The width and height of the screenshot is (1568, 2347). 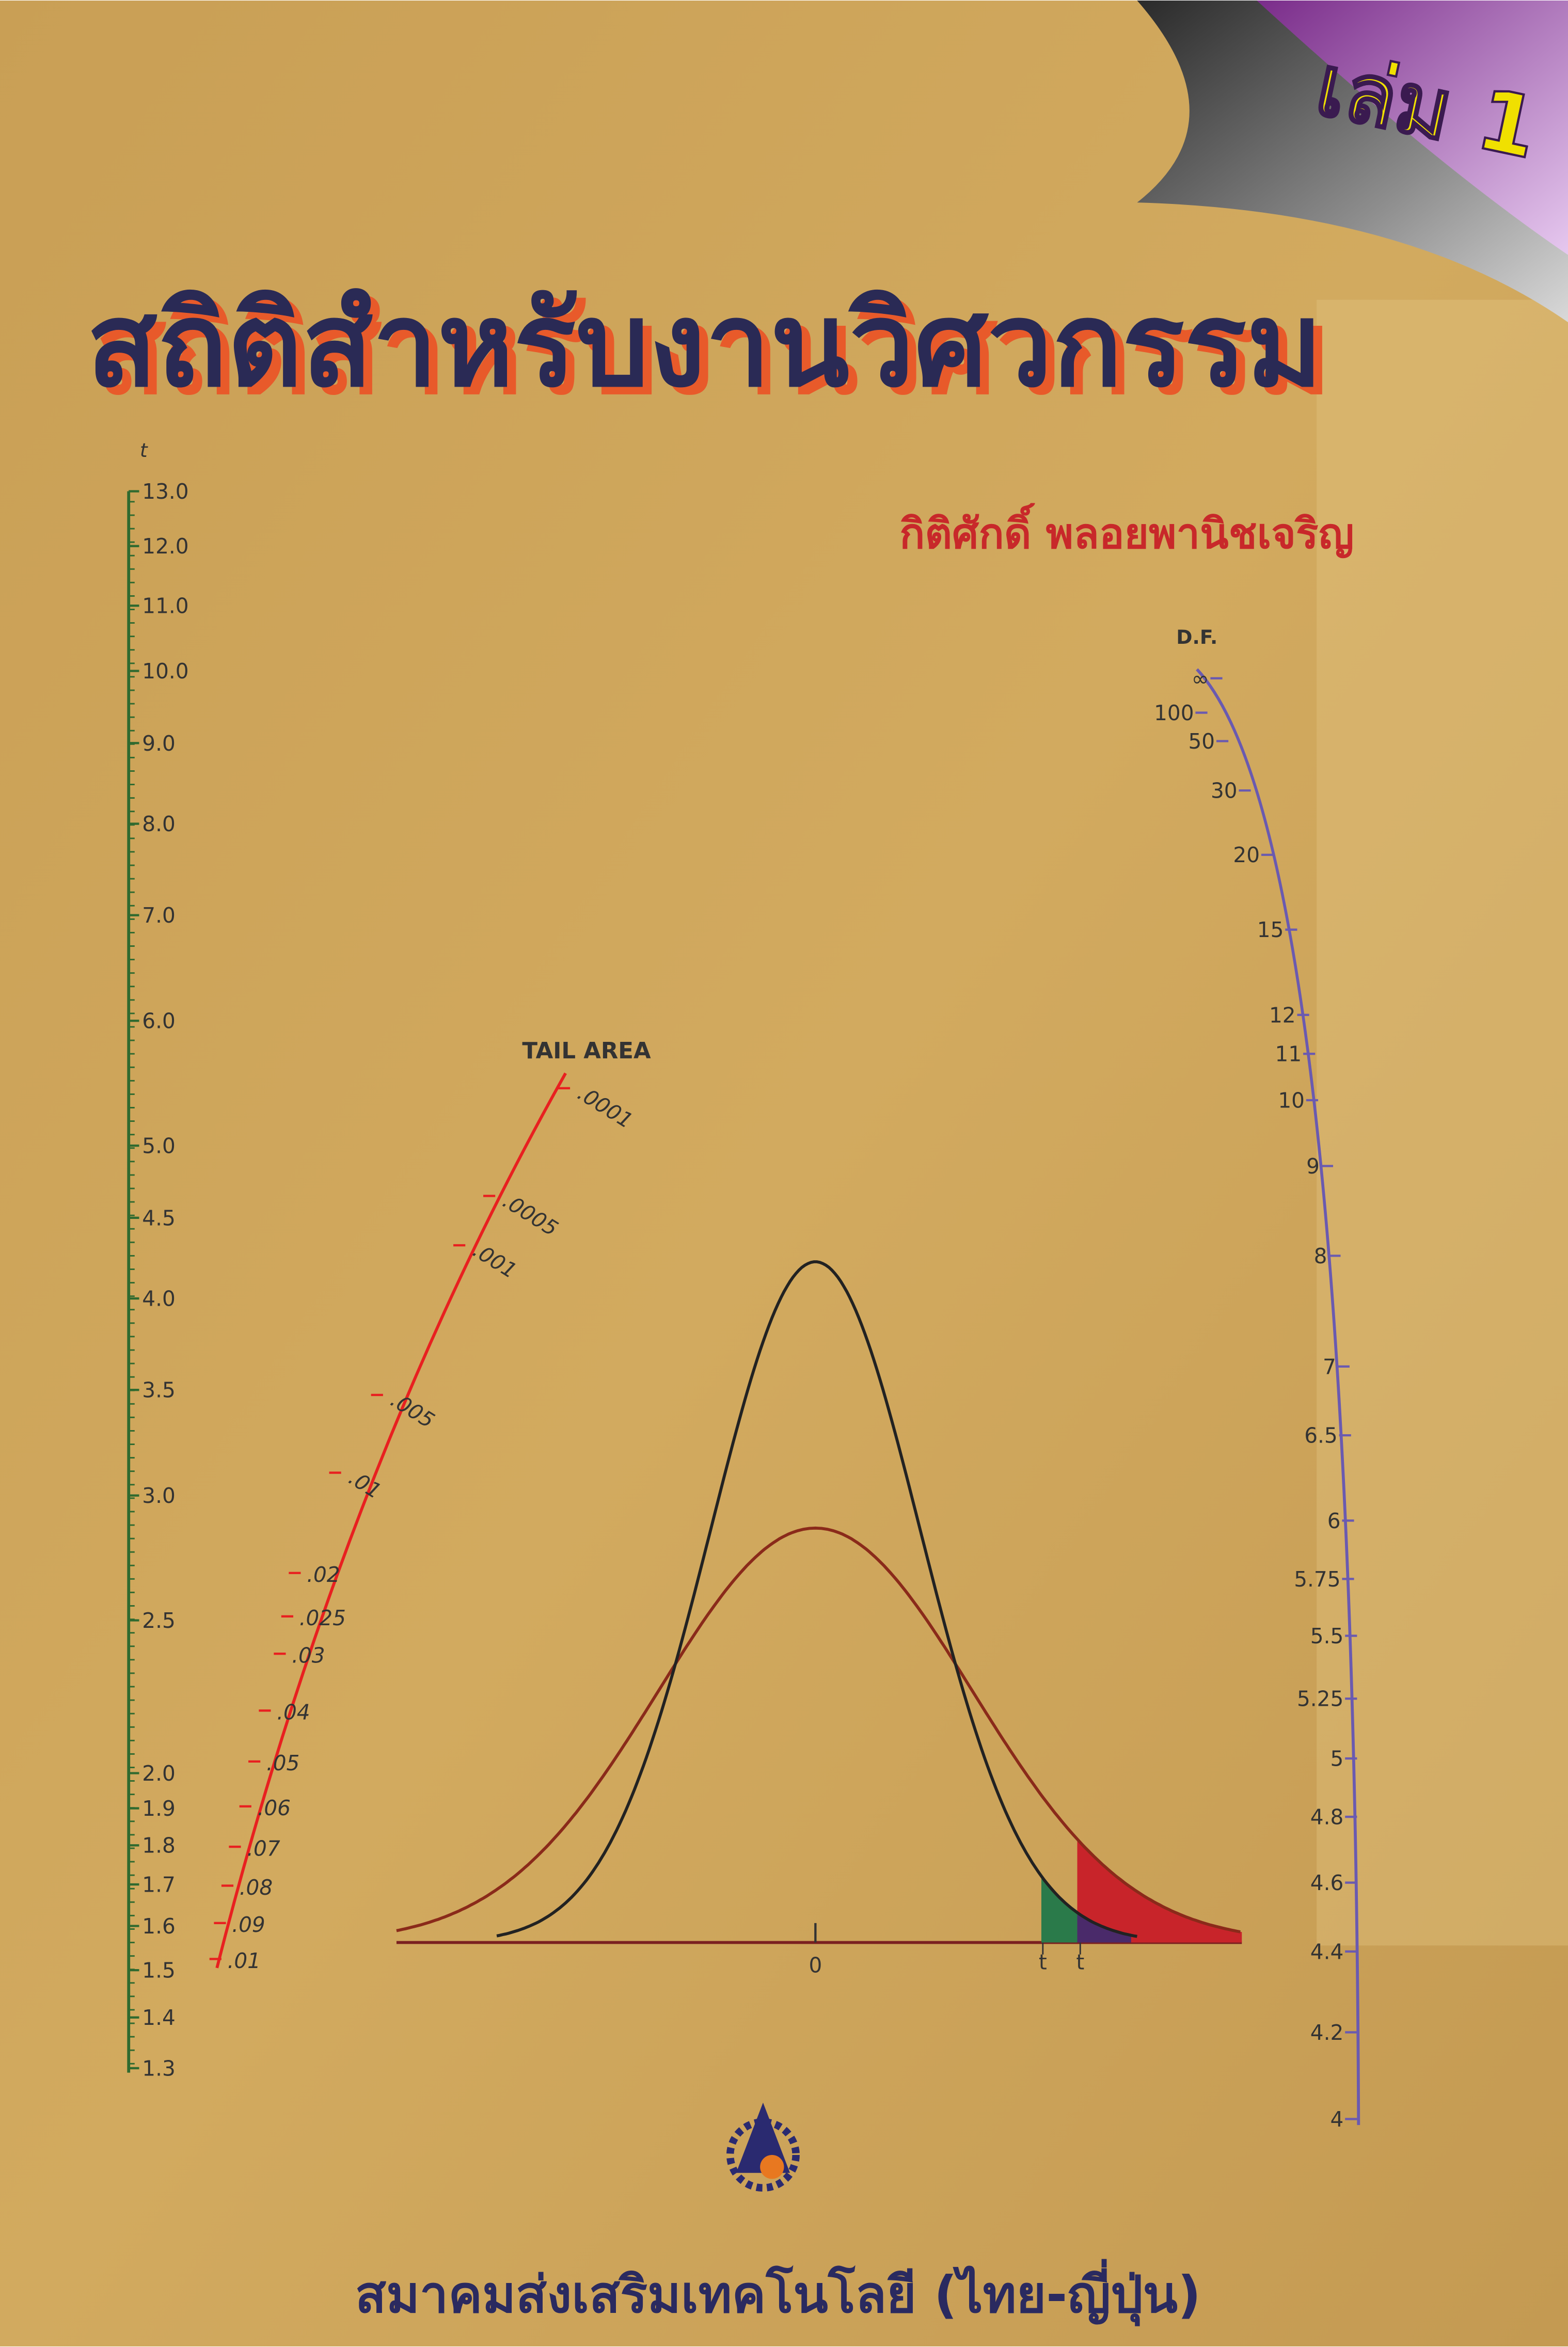 I want to click on df-axis-label: D.F., so click(x=1196, y=637).